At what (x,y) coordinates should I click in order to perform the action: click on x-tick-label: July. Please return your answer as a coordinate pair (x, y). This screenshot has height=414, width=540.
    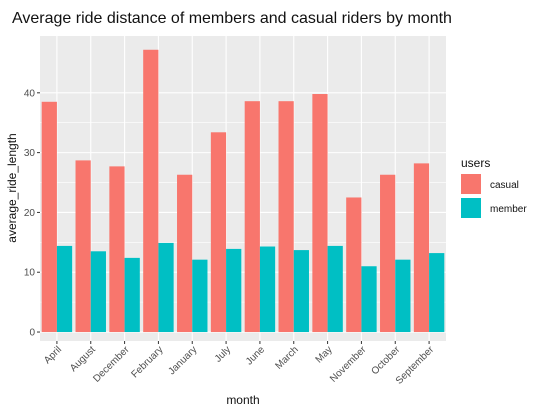
    Looking at the image, I should click on (223, 354).